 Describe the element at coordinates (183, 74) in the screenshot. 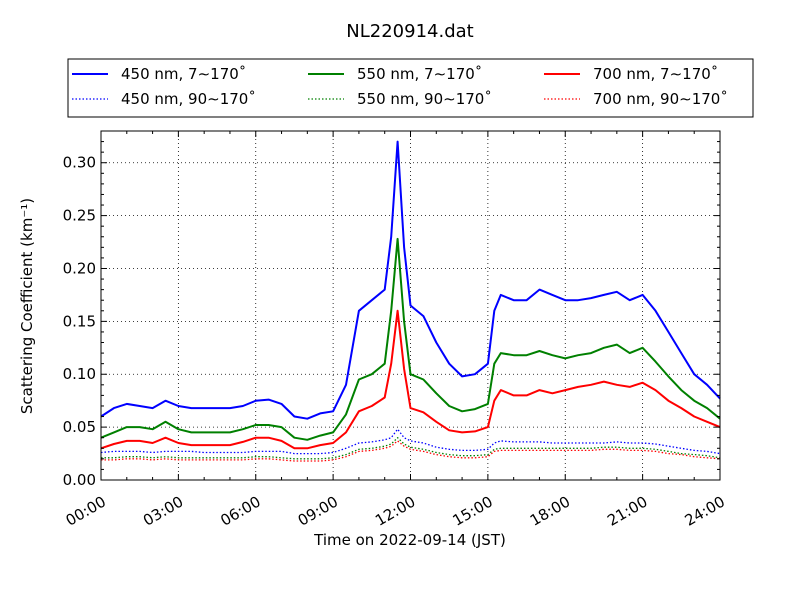

I see `legend-label: 450 nm, 7∼170˚` at that location.